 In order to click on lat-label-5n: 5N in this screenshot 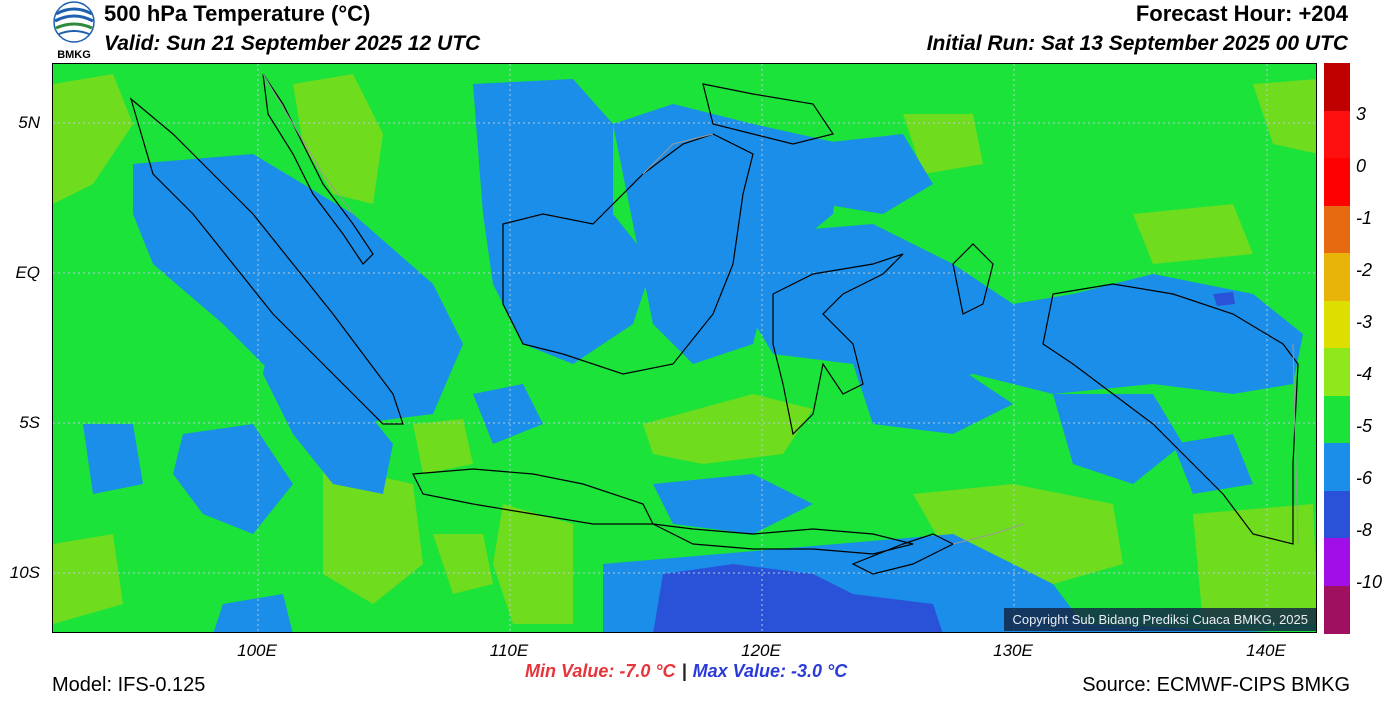, I will do `click(29, 122)`.